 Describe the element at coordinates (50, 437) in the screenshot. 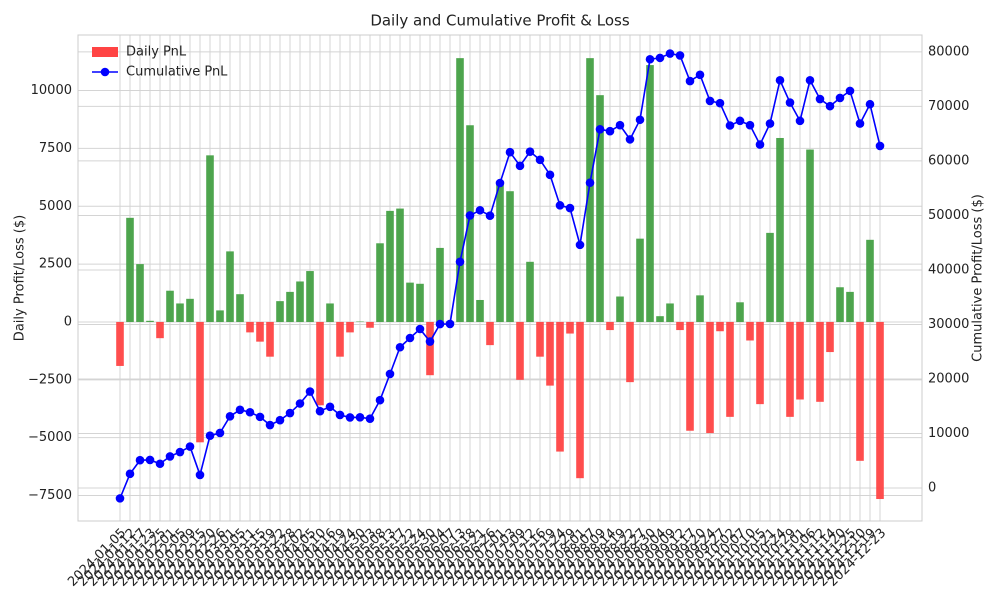

I see `y-tick-label: −5000` at that location.